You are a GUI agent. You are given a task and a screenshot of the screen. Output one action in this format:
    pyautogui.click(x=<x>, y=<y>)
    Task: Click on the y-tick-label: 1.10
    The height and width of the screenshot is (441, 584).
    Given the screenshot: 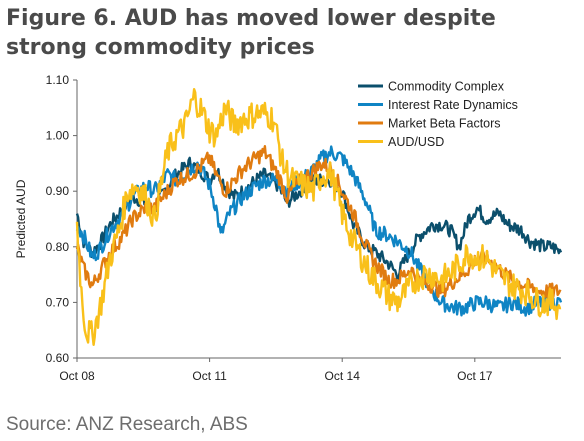 What is the action you would take?
    pyautogui.click(x=58, y=80)
    